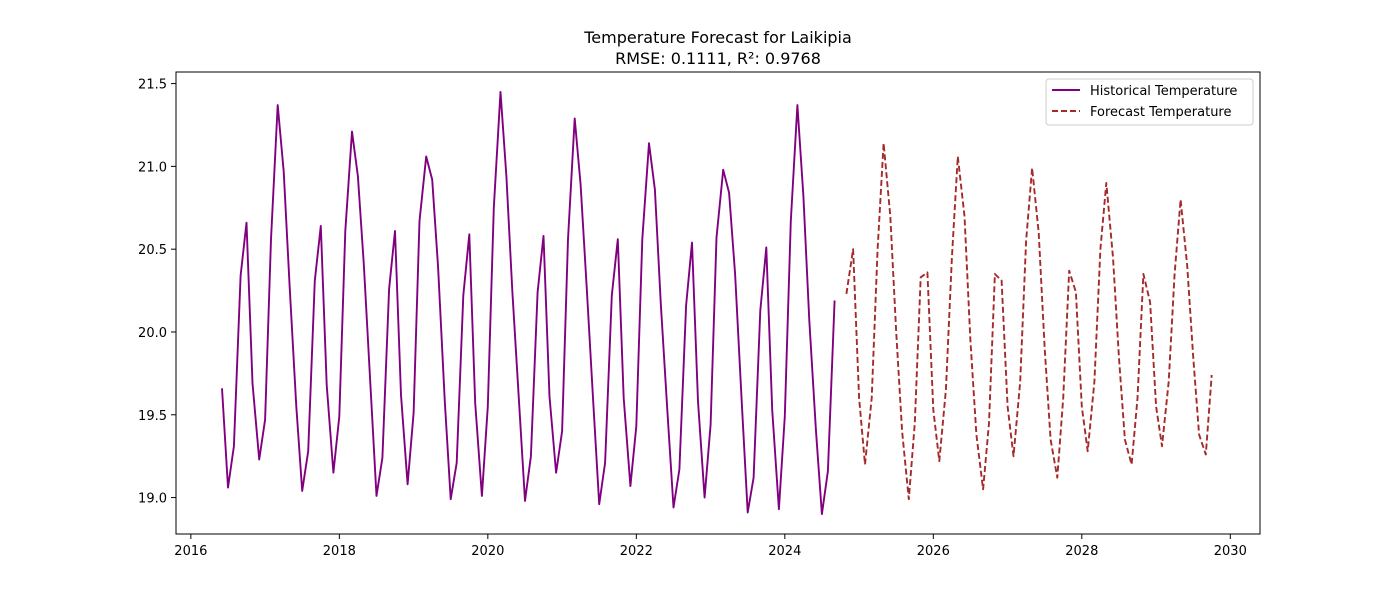  I want to click on x-axis: 2016 2018 2020 2022 2024 2026 2028 2030, so click(710, 546).